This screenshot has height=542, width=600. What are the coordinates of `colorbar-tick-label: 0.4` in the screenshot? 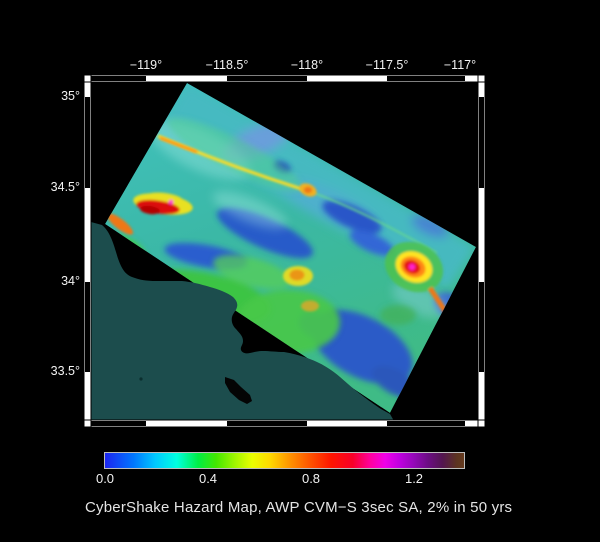 It's located at (208, 478).